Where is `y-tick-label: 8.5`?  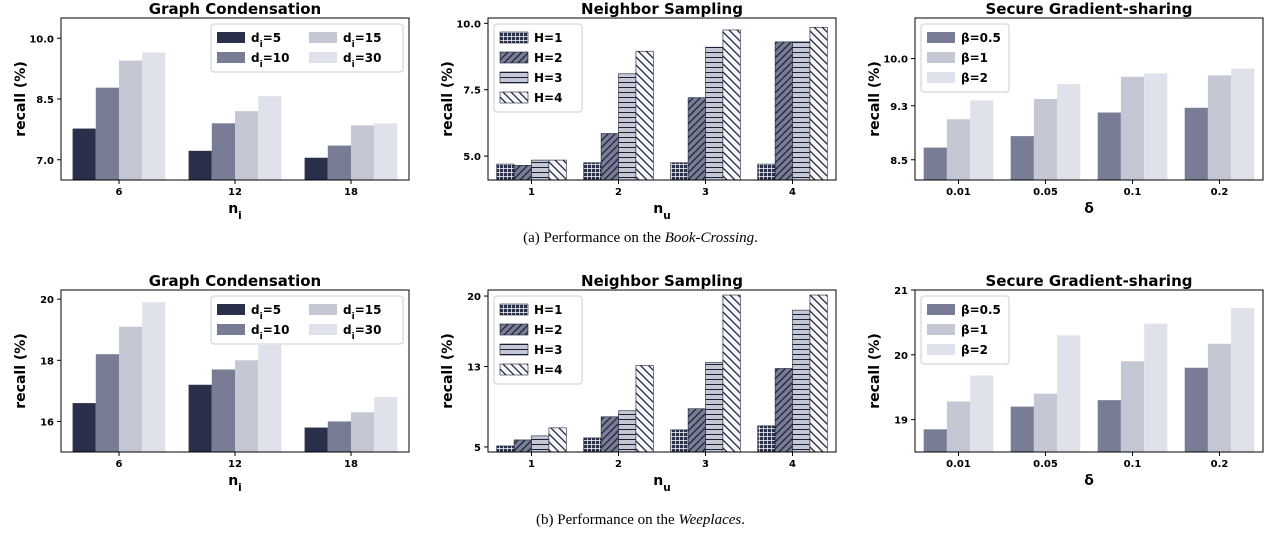
y-tick-label: 8.5 is located at coordinates (899, 161).